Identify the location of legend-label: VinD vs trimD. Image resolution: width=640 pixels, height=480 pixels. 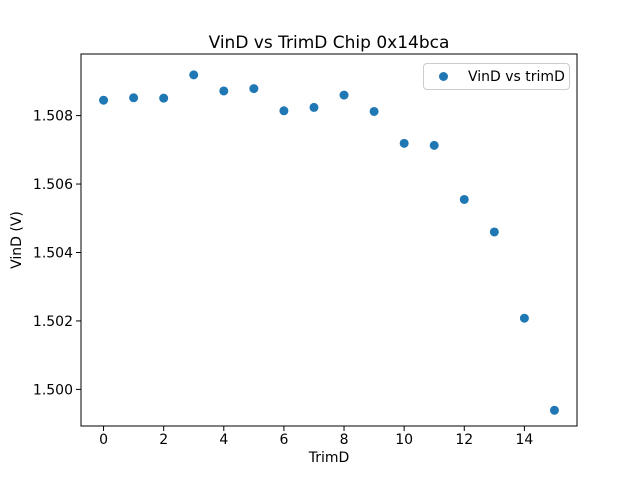
(516, 76).